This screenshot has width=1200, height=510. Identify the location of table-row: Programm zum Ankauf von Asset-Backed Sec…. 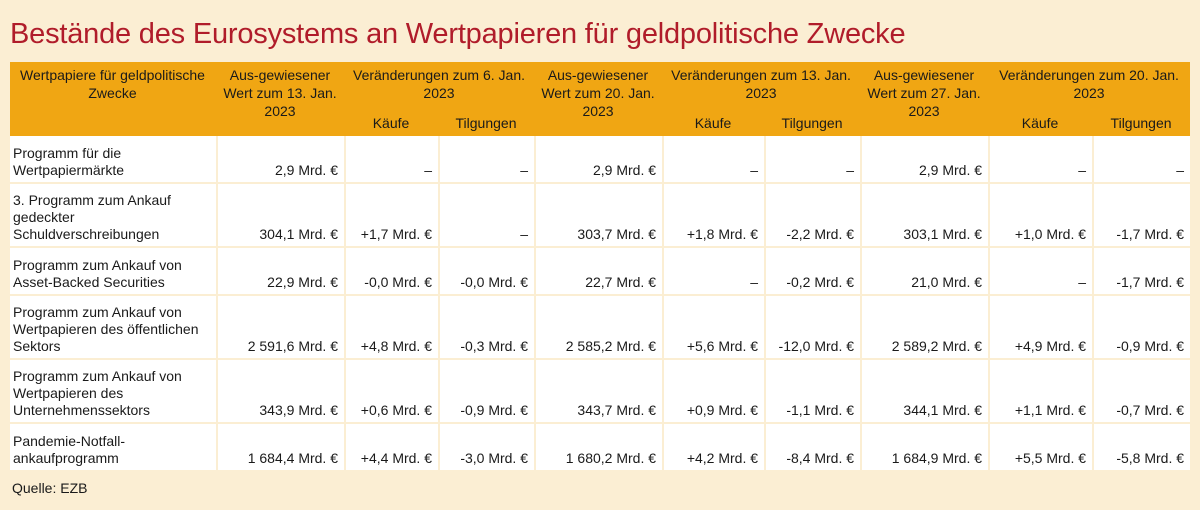
(600, 272).